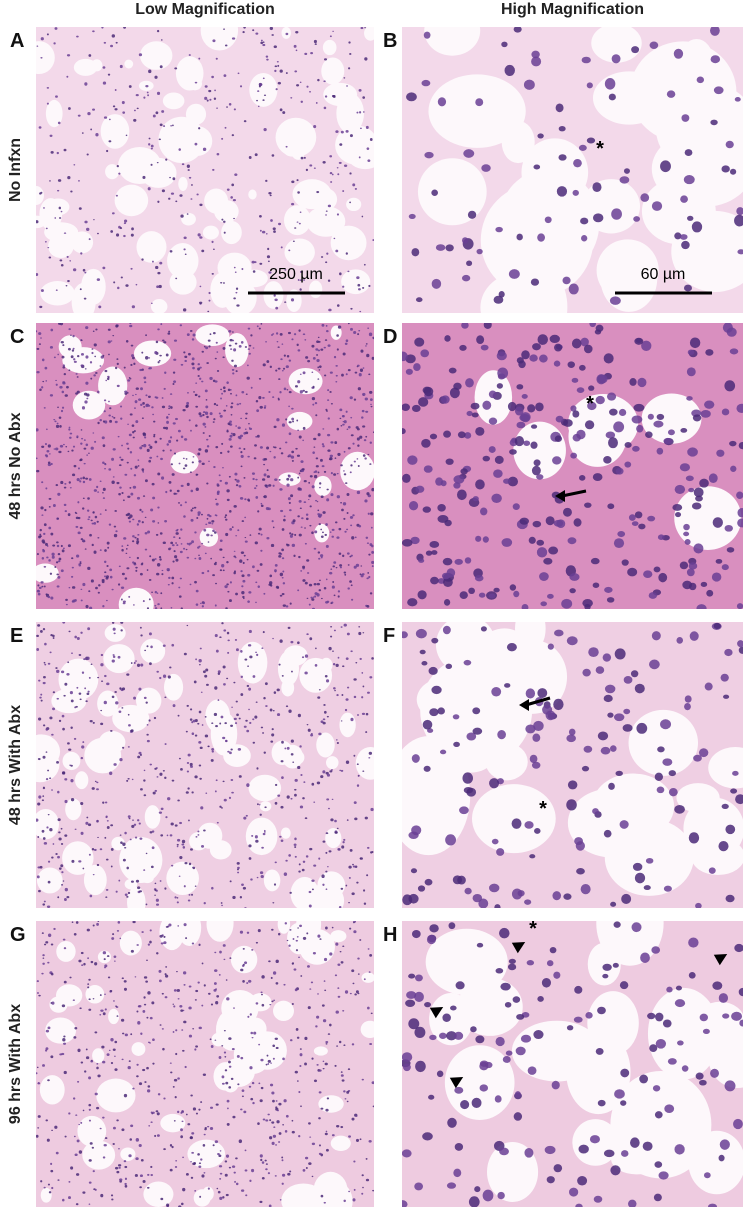  I want to click on airspace, so click(452, 192).